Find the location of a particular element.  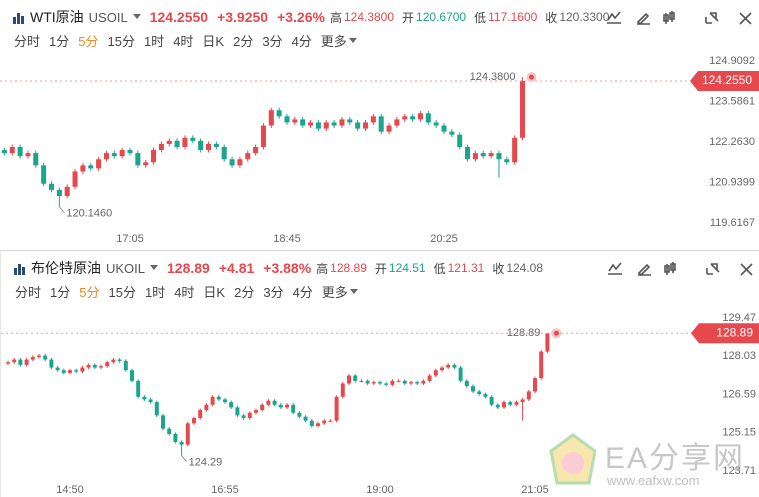

price-change: +3.9250 is located at coordinates (243, 17).